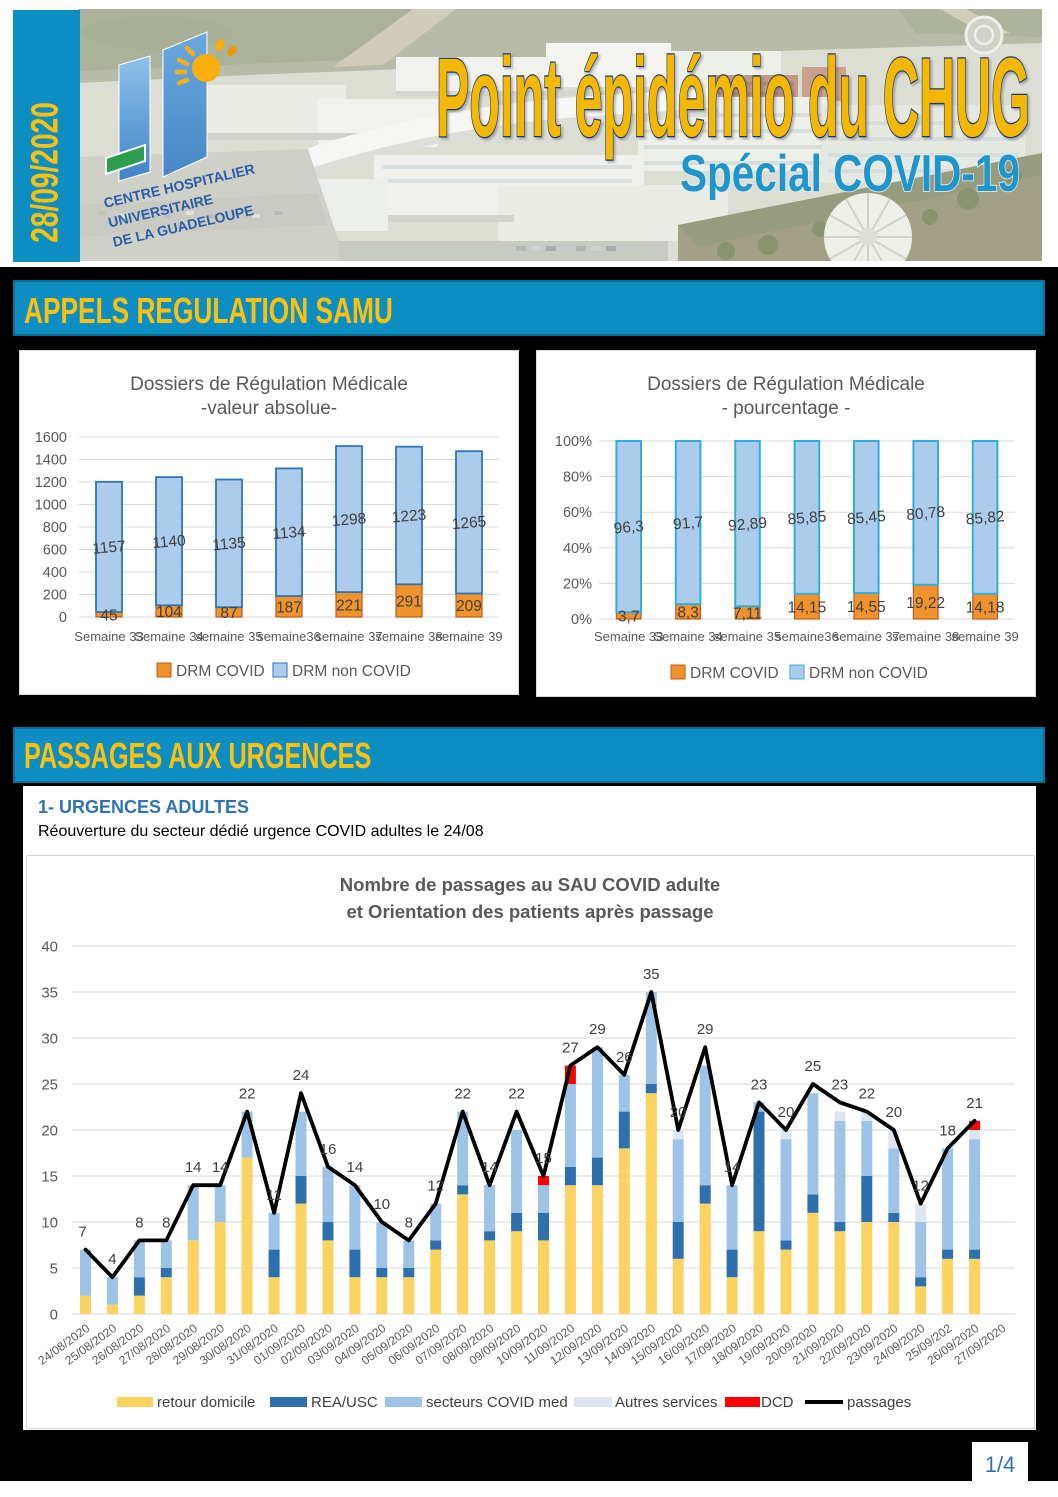 The width and height of the screenshot is (1058, 1497). What do you see at coordinates (409, 517) in the screenshot?
I see `svg-text: 1223` at bounding box center [409, 517].